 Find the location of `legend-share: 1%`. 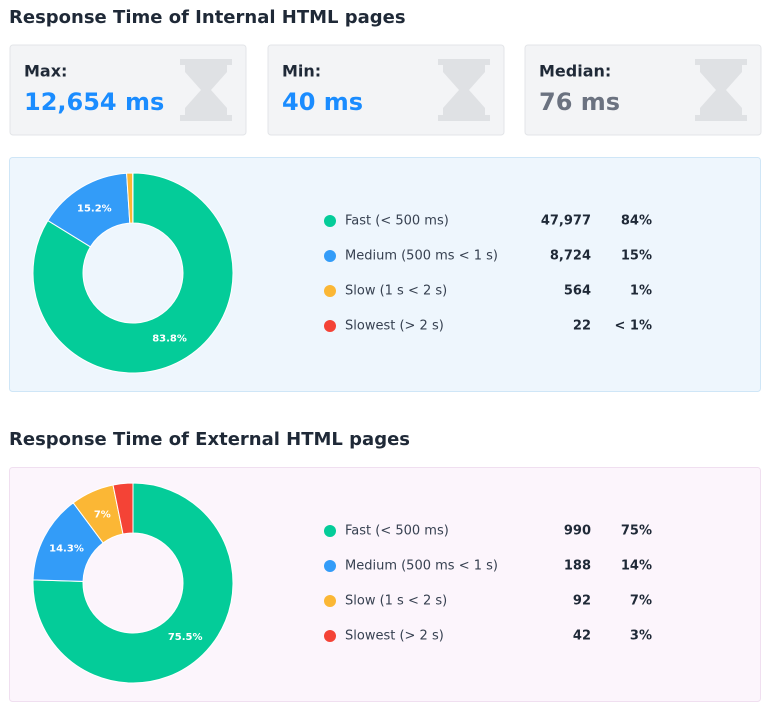

legend-share: 1% is located at coordinates (641, 291).